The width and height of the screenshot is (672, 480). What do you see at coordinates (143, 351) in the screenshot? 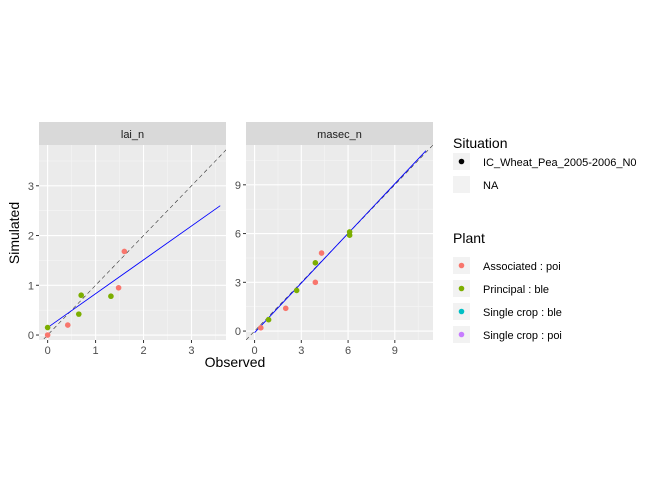
I see `x-tick-label: 2` at bounding box center [143, 351].